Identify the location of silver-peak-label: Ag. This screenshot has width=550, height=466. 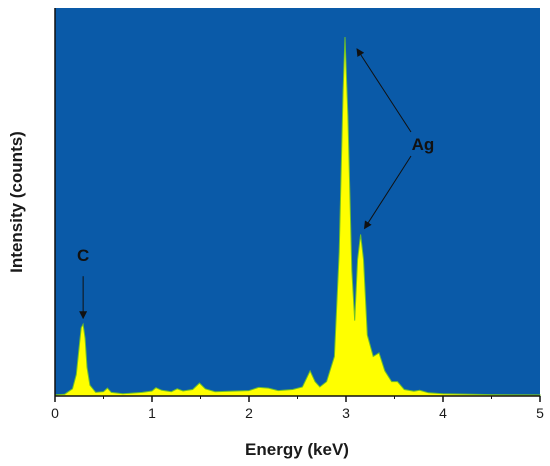
(423, 144).